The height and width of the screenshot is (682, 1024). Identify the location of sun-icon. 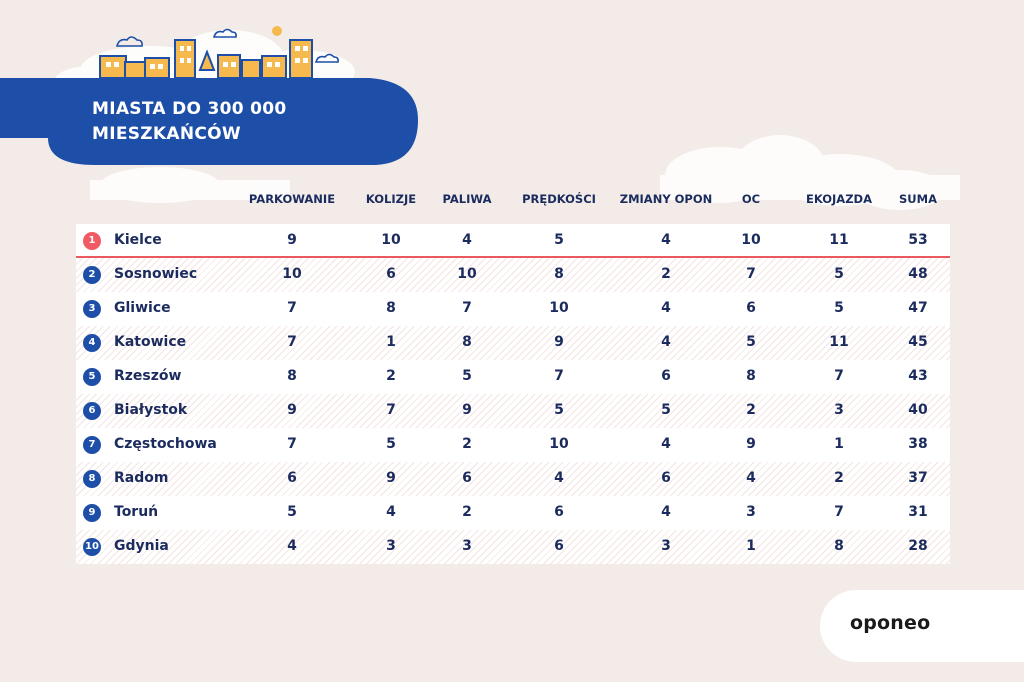
(277, 31).